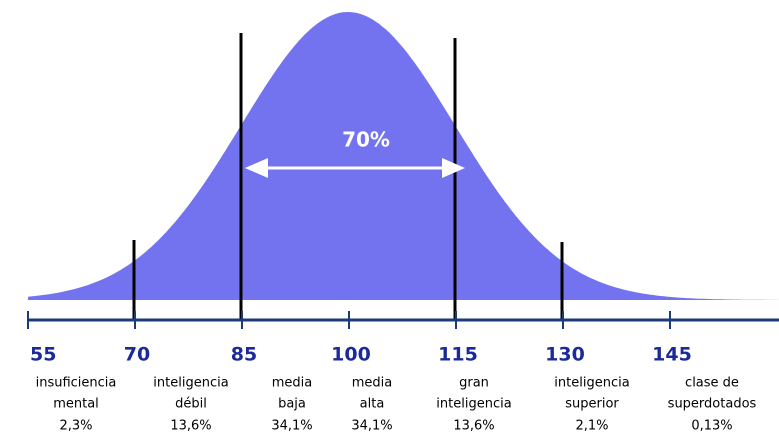 The image size is (779, 441). I want to click on group-label: insuficiencia, so click(76, 383).